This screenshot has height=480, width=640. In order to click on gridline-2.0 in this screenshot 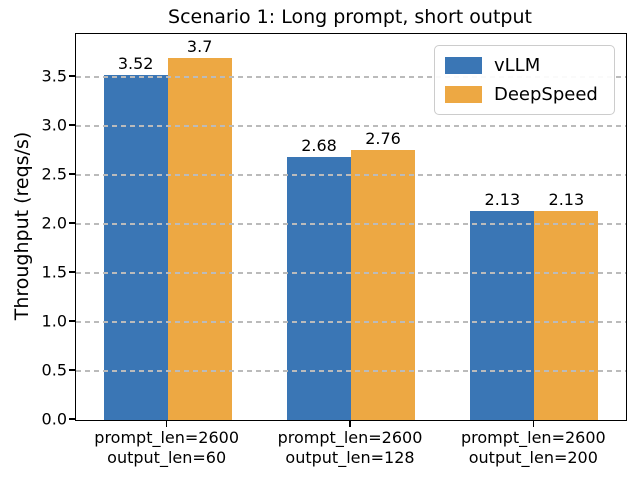, I will do `click(351, 224)`.